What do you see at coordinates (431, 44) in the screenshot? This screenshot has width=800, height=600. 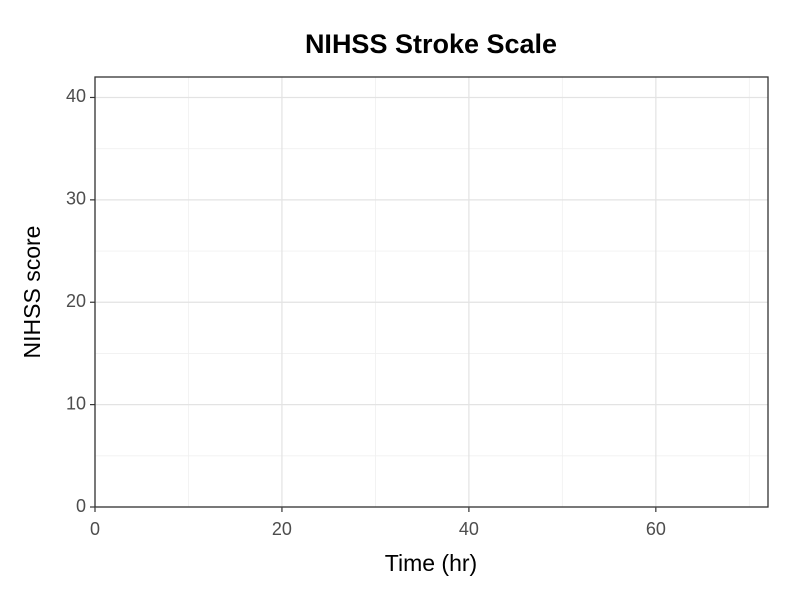 I see `chart-title: NIHSS Stroke Scale` at bounding box center [431, 44].